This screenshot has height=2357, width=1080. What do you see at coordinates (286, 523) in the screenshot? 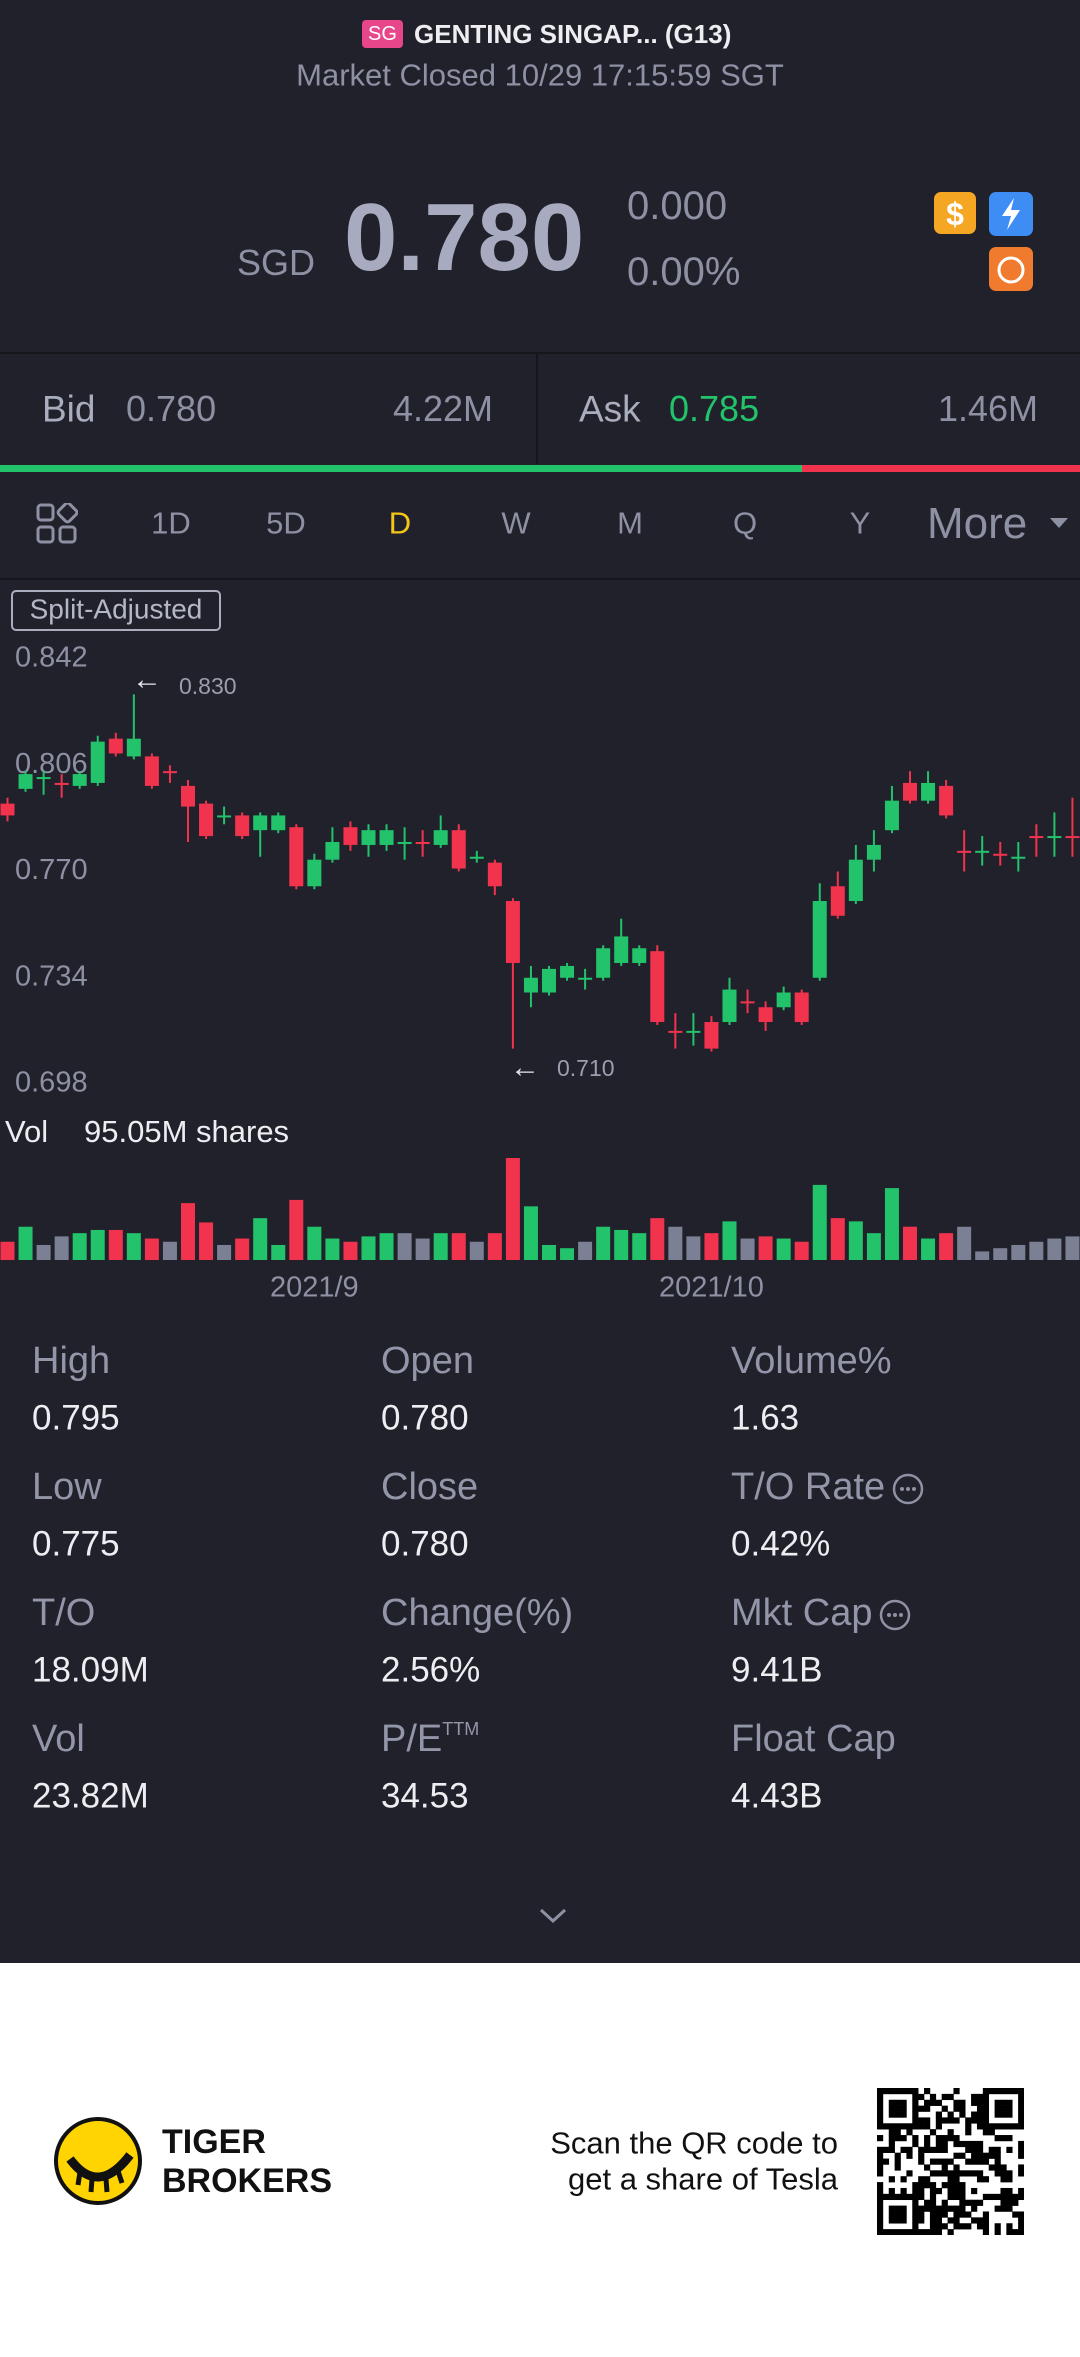
I see `period-tab: 5D` at bounding box center [286, 523].